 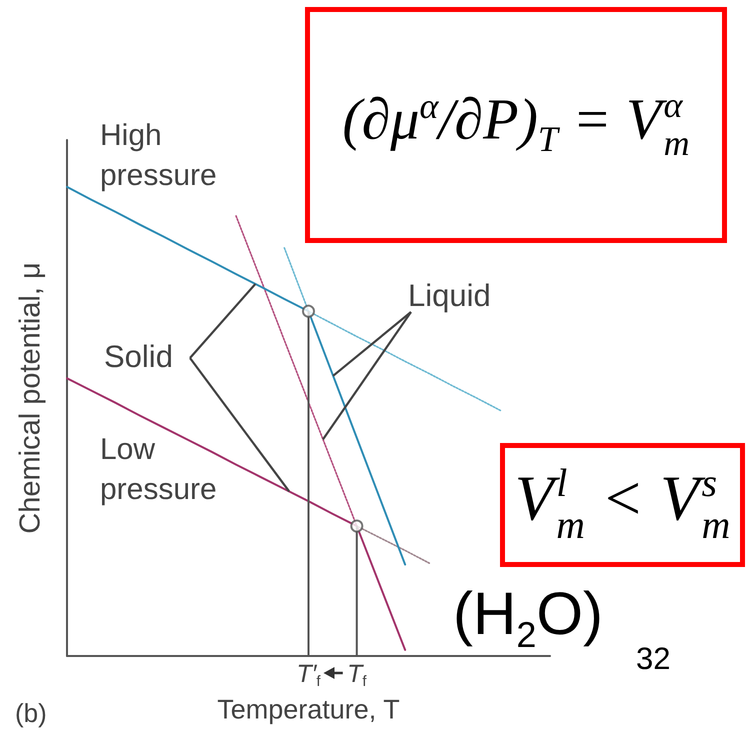 I want to click on annotation: (H$_{2}$O), so click(x=528, y=617).